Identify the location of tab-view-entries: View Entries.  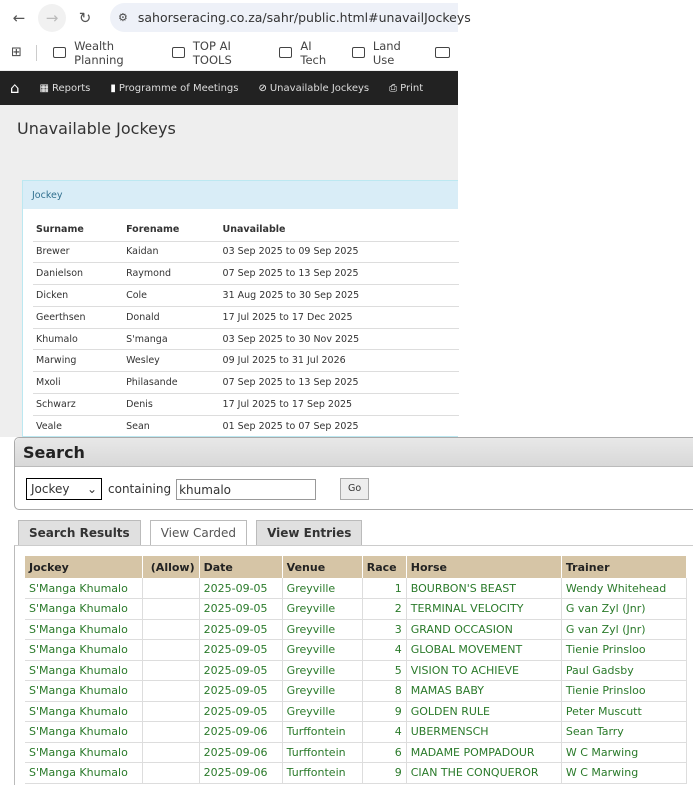
(309, 532).